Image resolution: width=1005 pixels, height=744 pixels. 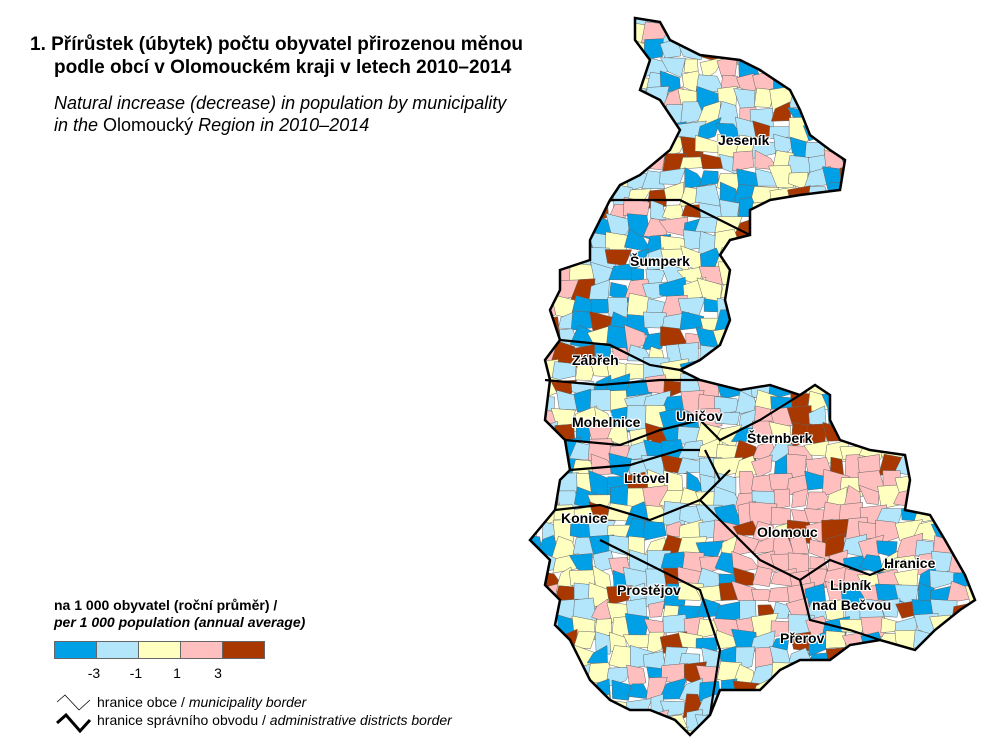 I want to click on district-label-prostejov: Prostějov, so click(x=649, y=590).